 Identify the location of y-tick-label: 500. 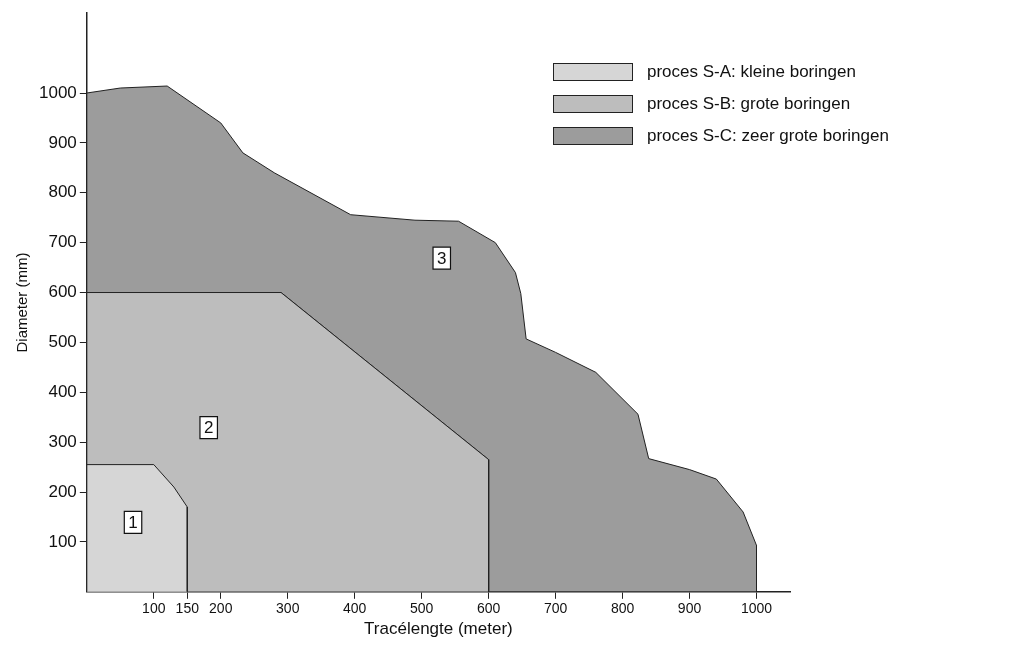
(62, 342).